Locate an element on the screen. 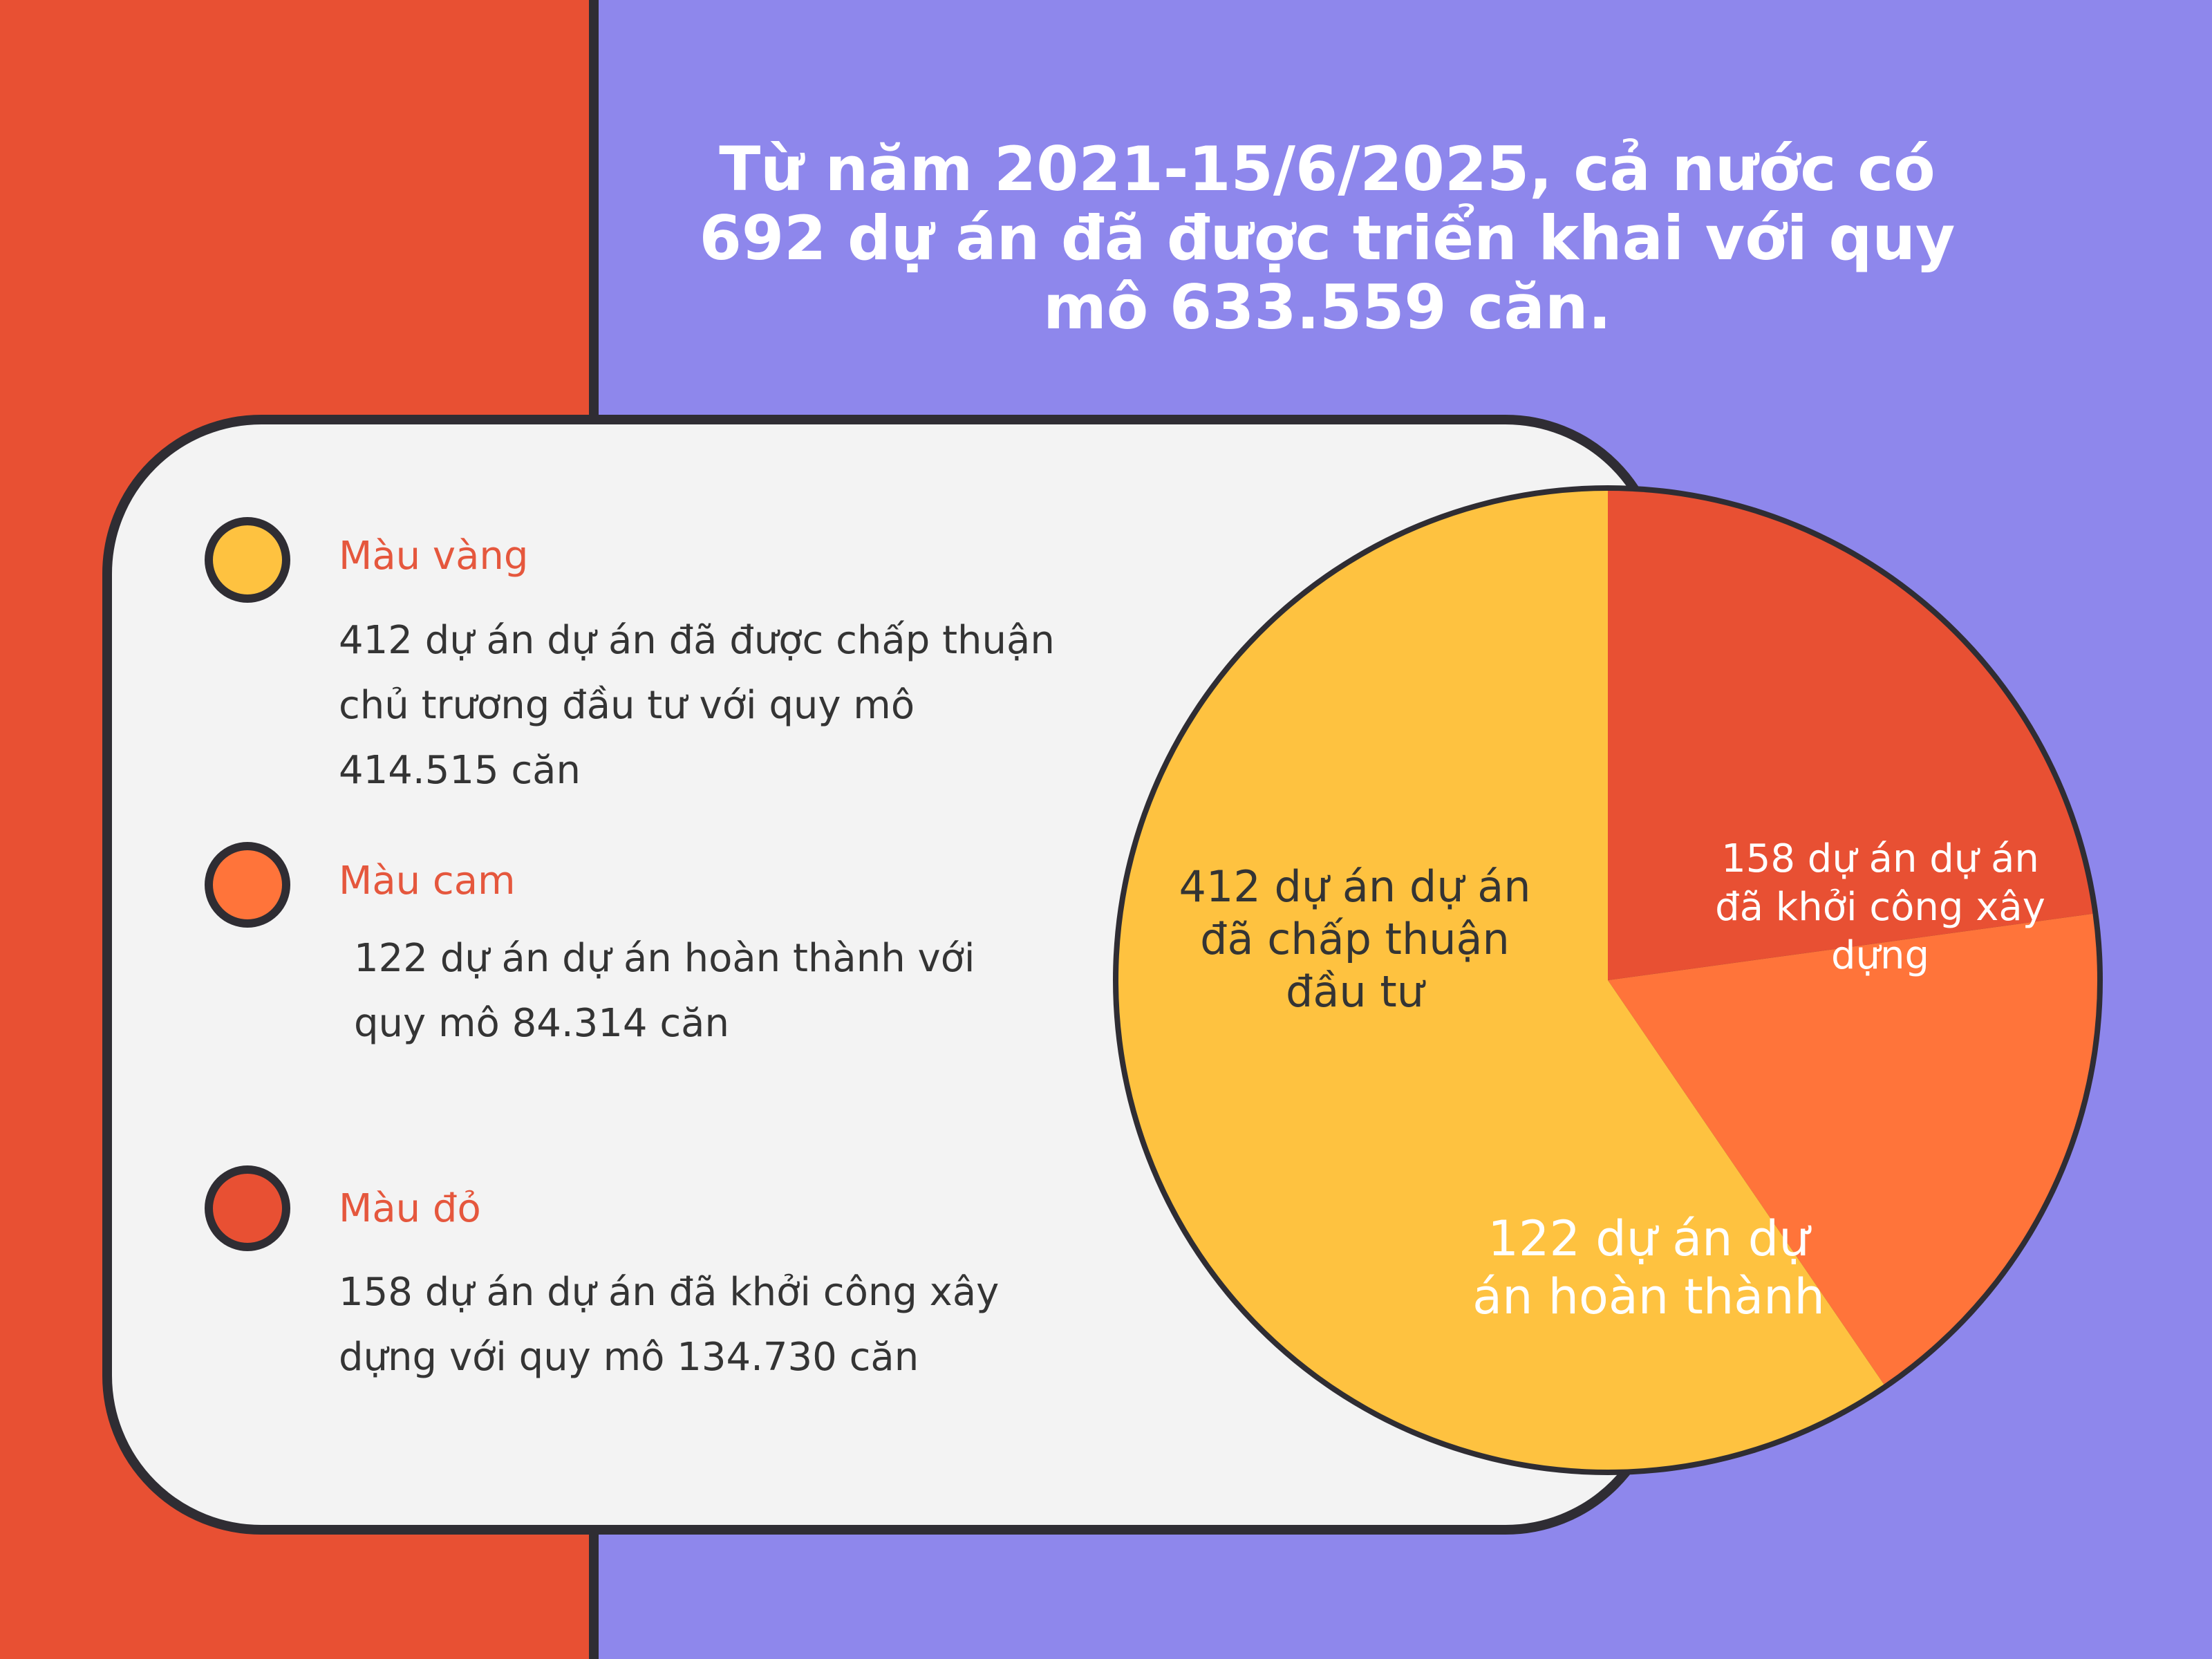 This screenshot has width=2212, height=1659. pie-slice-started is located at coordinates (1850, 735).